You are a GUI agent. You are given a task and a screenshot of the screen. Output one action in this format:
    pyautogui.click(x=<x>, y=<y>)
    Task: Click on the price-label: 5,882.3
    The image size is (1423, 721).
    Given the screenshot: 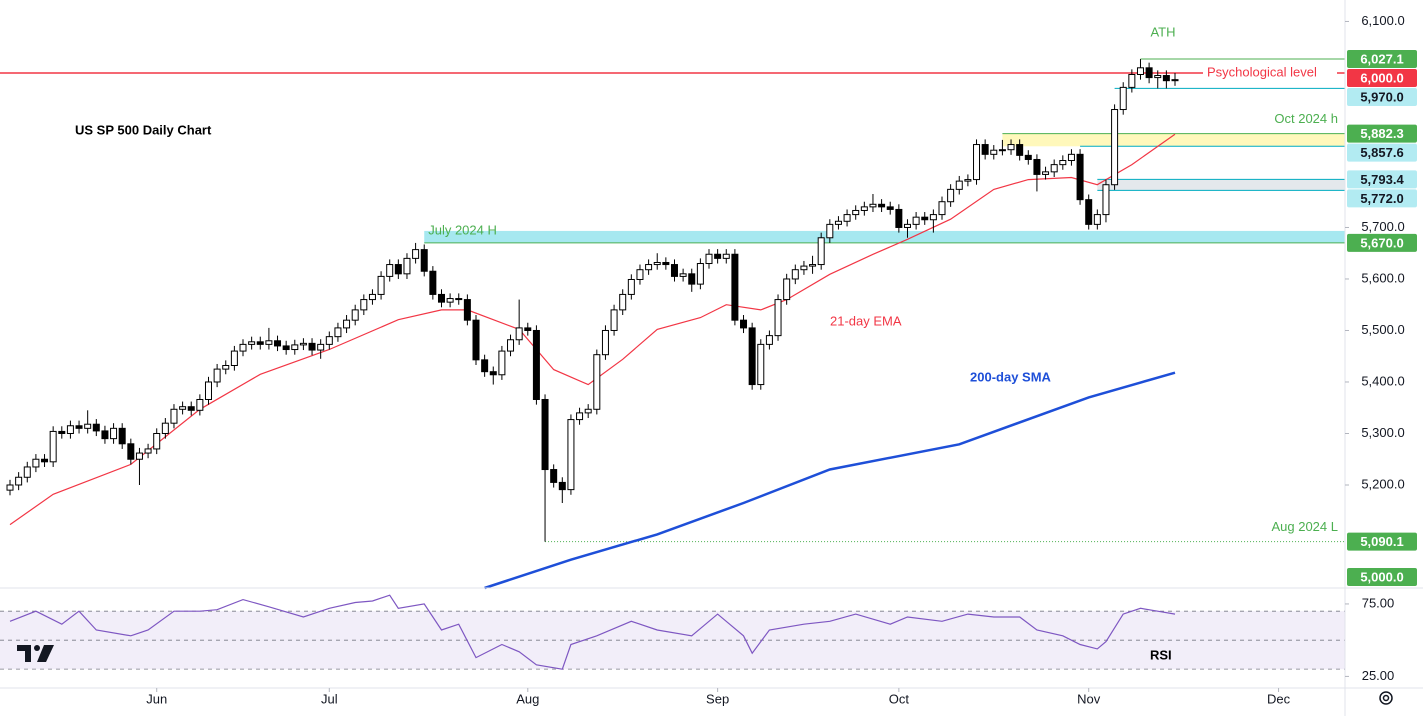 What is the action you would take?
    pyautogui.click(x=1381, y=133)
    